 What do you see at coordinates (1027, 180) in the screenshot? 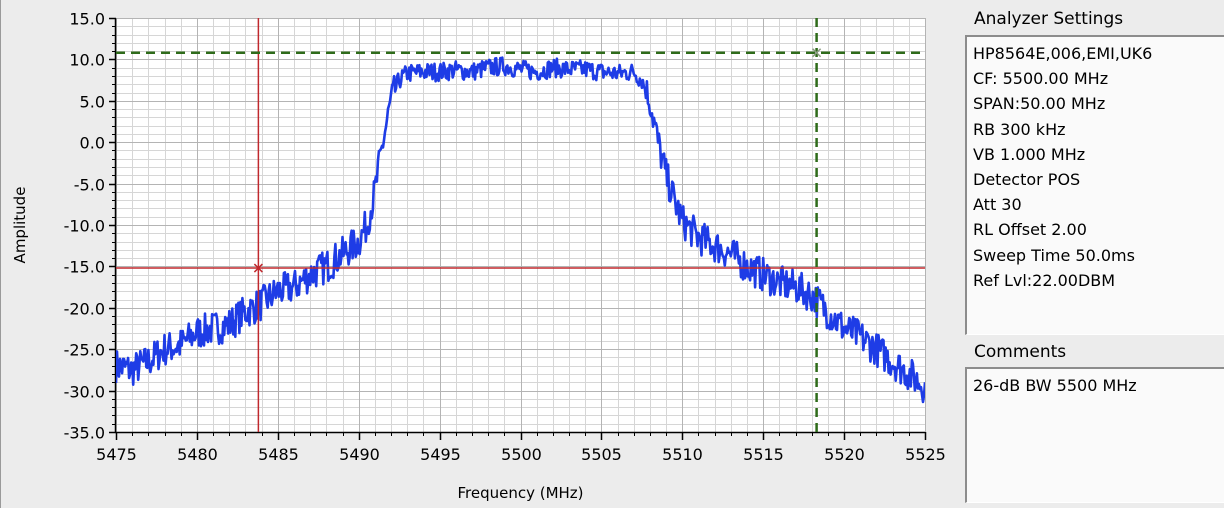
I see `settings-line: Detector POS` at bounding box center [1027, 180].